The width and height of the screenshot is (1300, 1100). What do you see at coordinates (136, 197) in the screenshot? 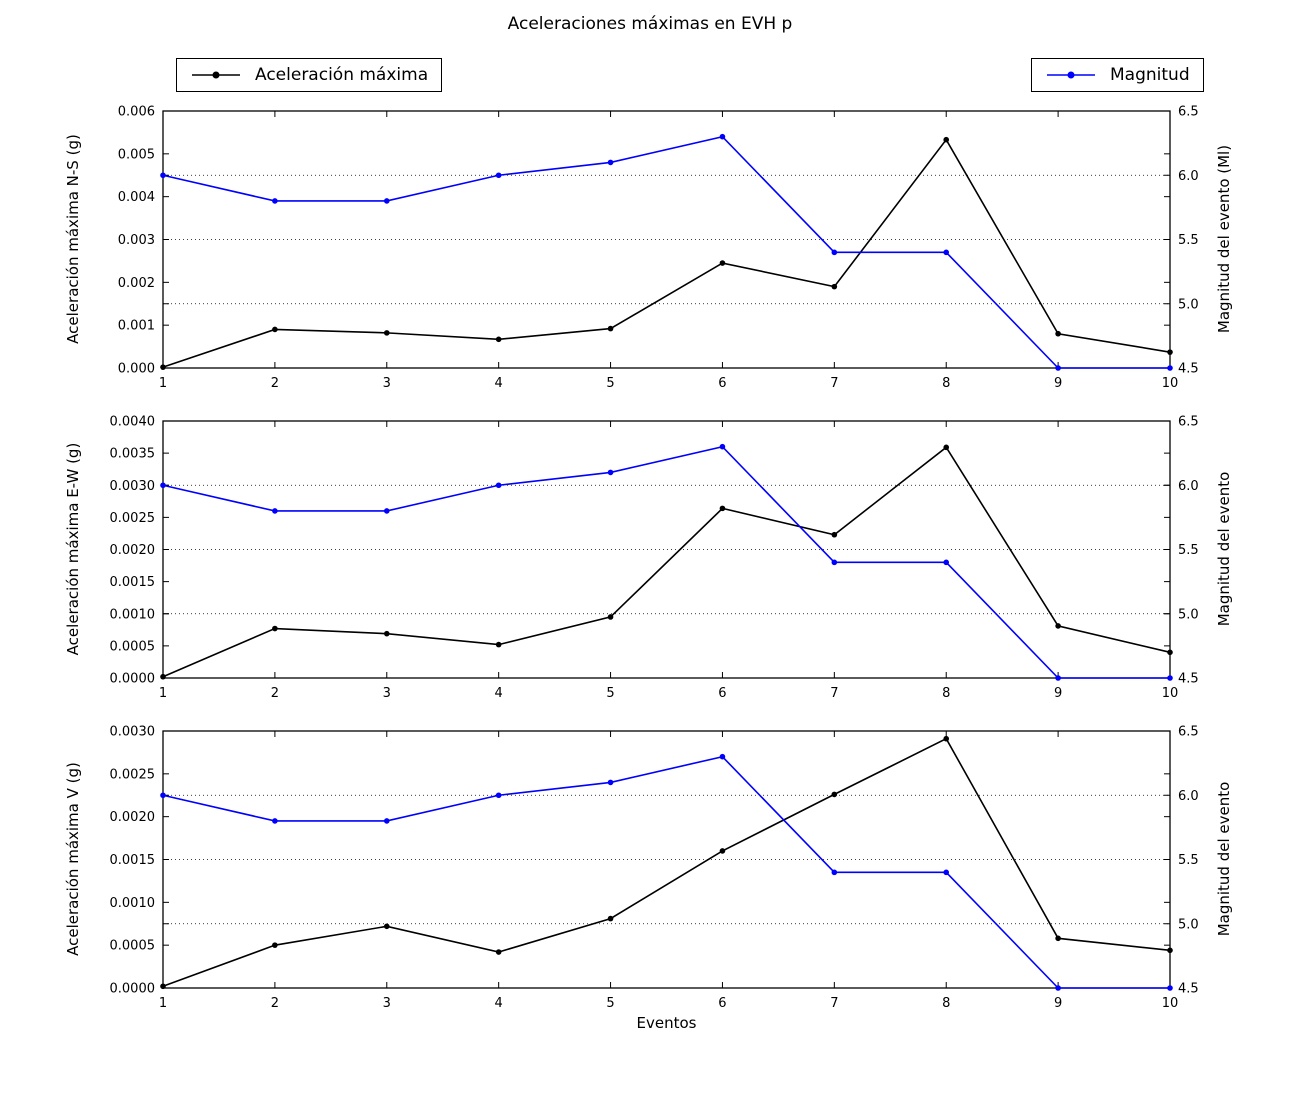
I see `left-tick-label: 0.004` at bounding box center [136, 197].